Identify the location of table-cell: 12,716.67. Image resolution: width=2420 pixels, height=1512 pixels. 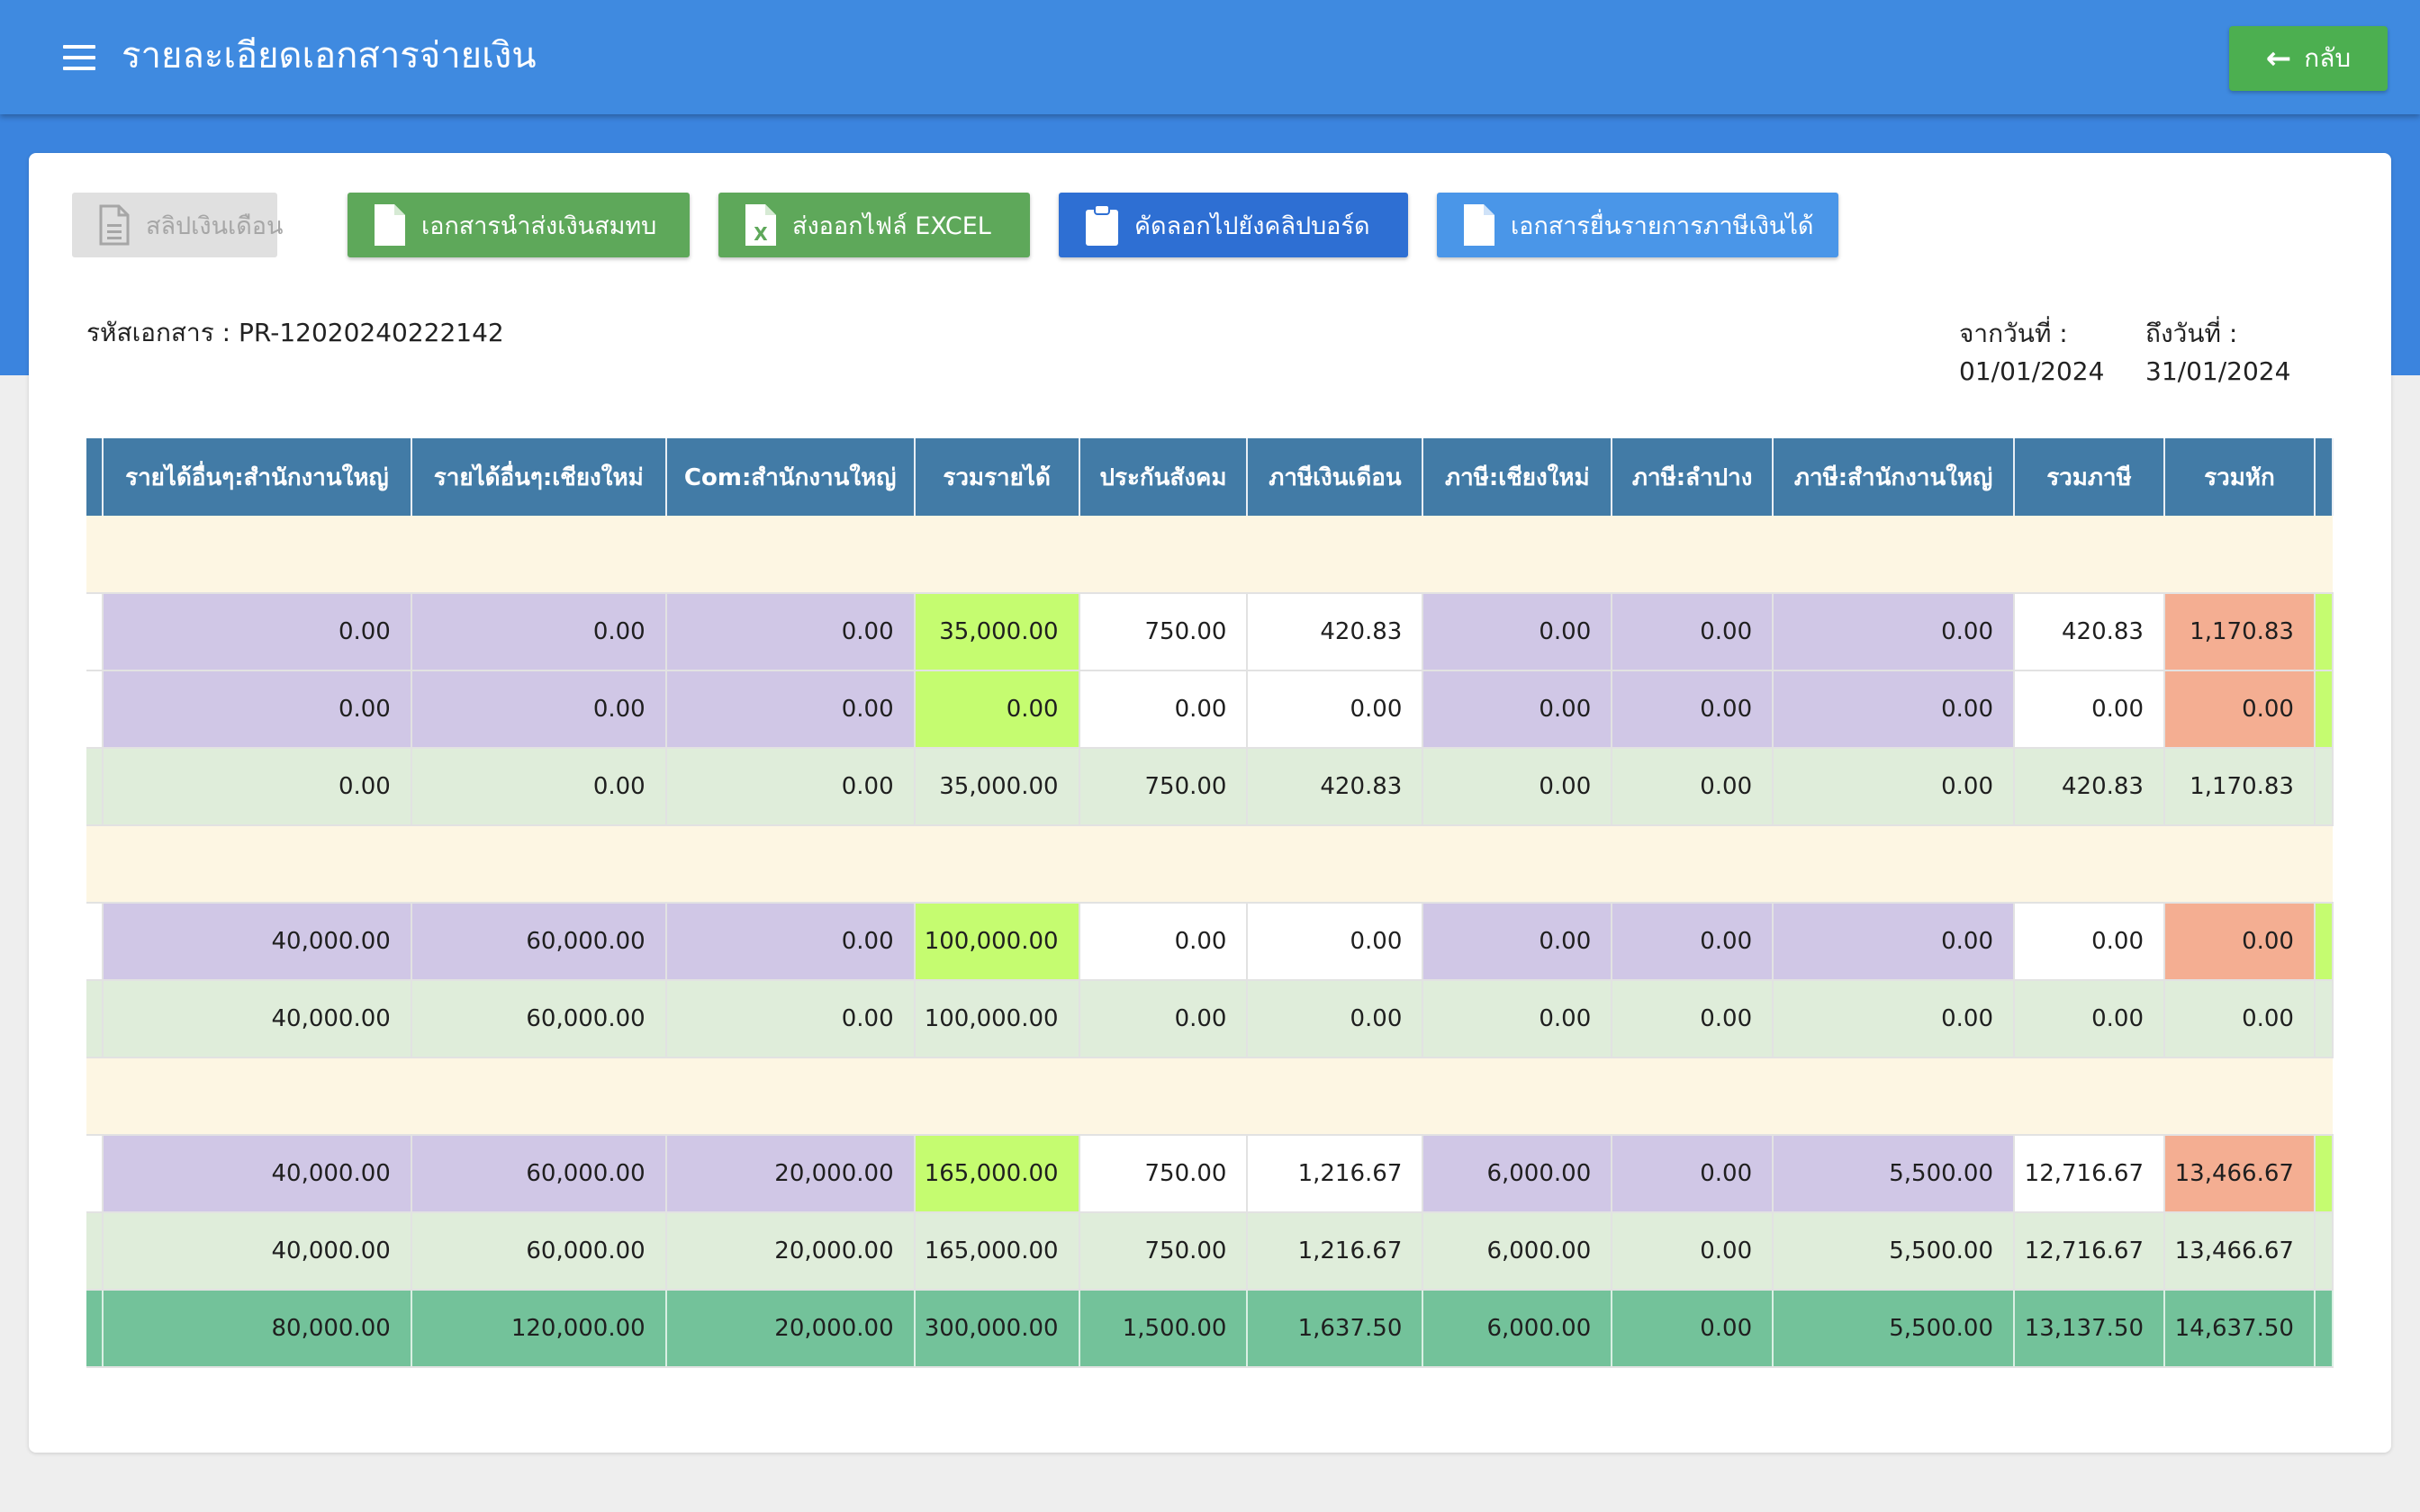
(2089, 1252).